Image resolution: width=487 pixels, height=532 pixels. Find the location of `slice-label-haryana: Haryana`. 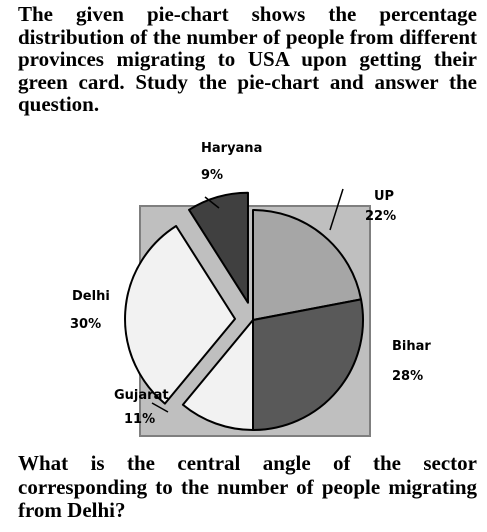

slice-label-haryana: Haryana is located at coordinates (231, 148).